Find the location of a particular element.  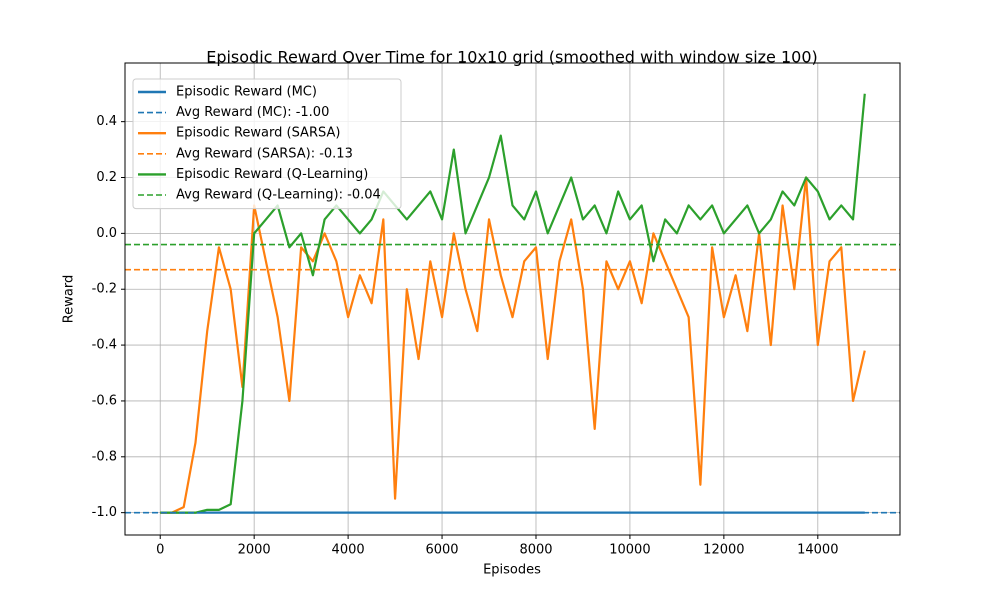

x-tick-label: 14000 is located at coordinates (817, 550).